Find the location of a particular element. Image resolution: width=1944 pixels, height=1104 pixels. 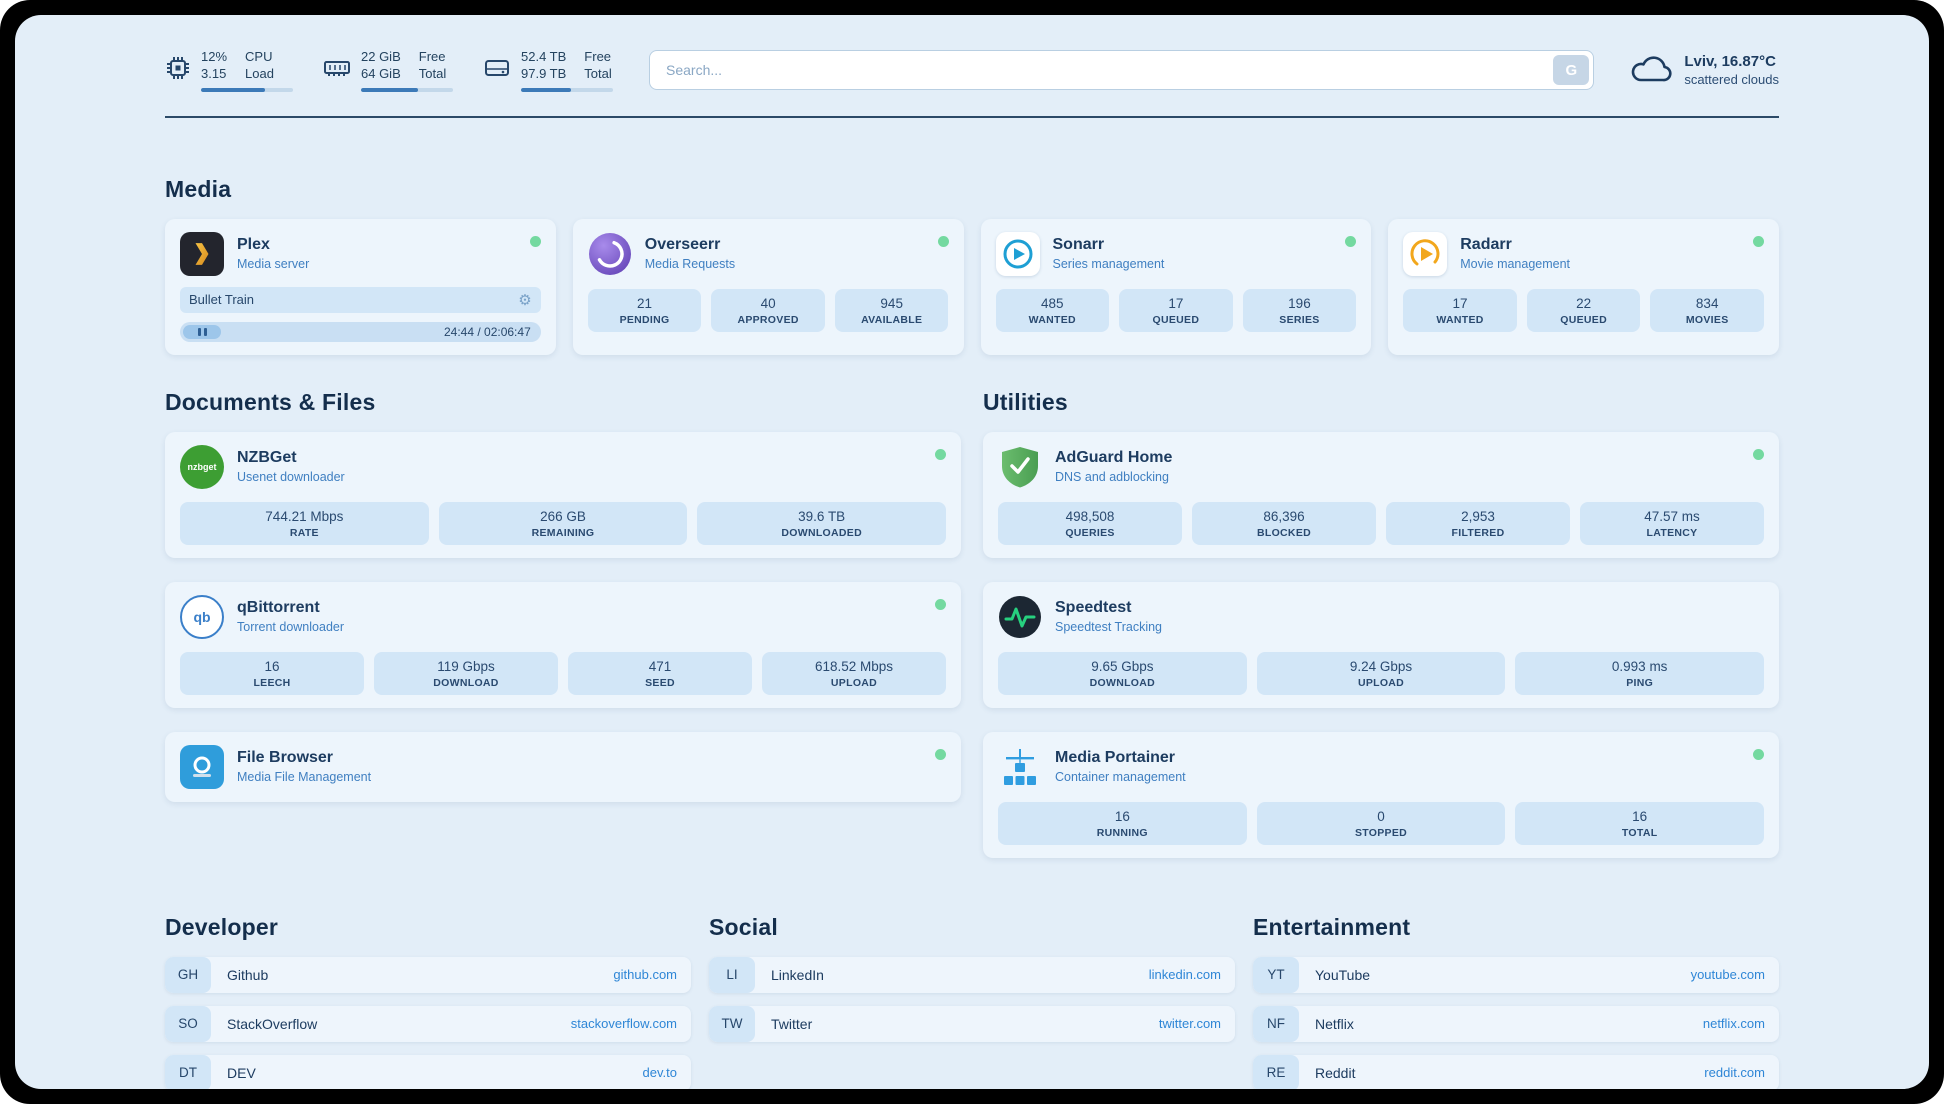

radarr-icon is located at coordinates (1425, 253).